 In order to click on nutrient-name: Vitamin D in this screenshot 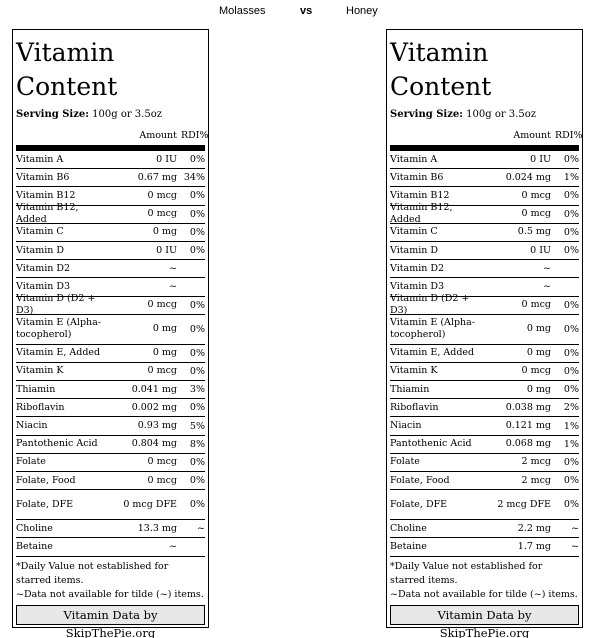, I will do `click(40, 250)`.